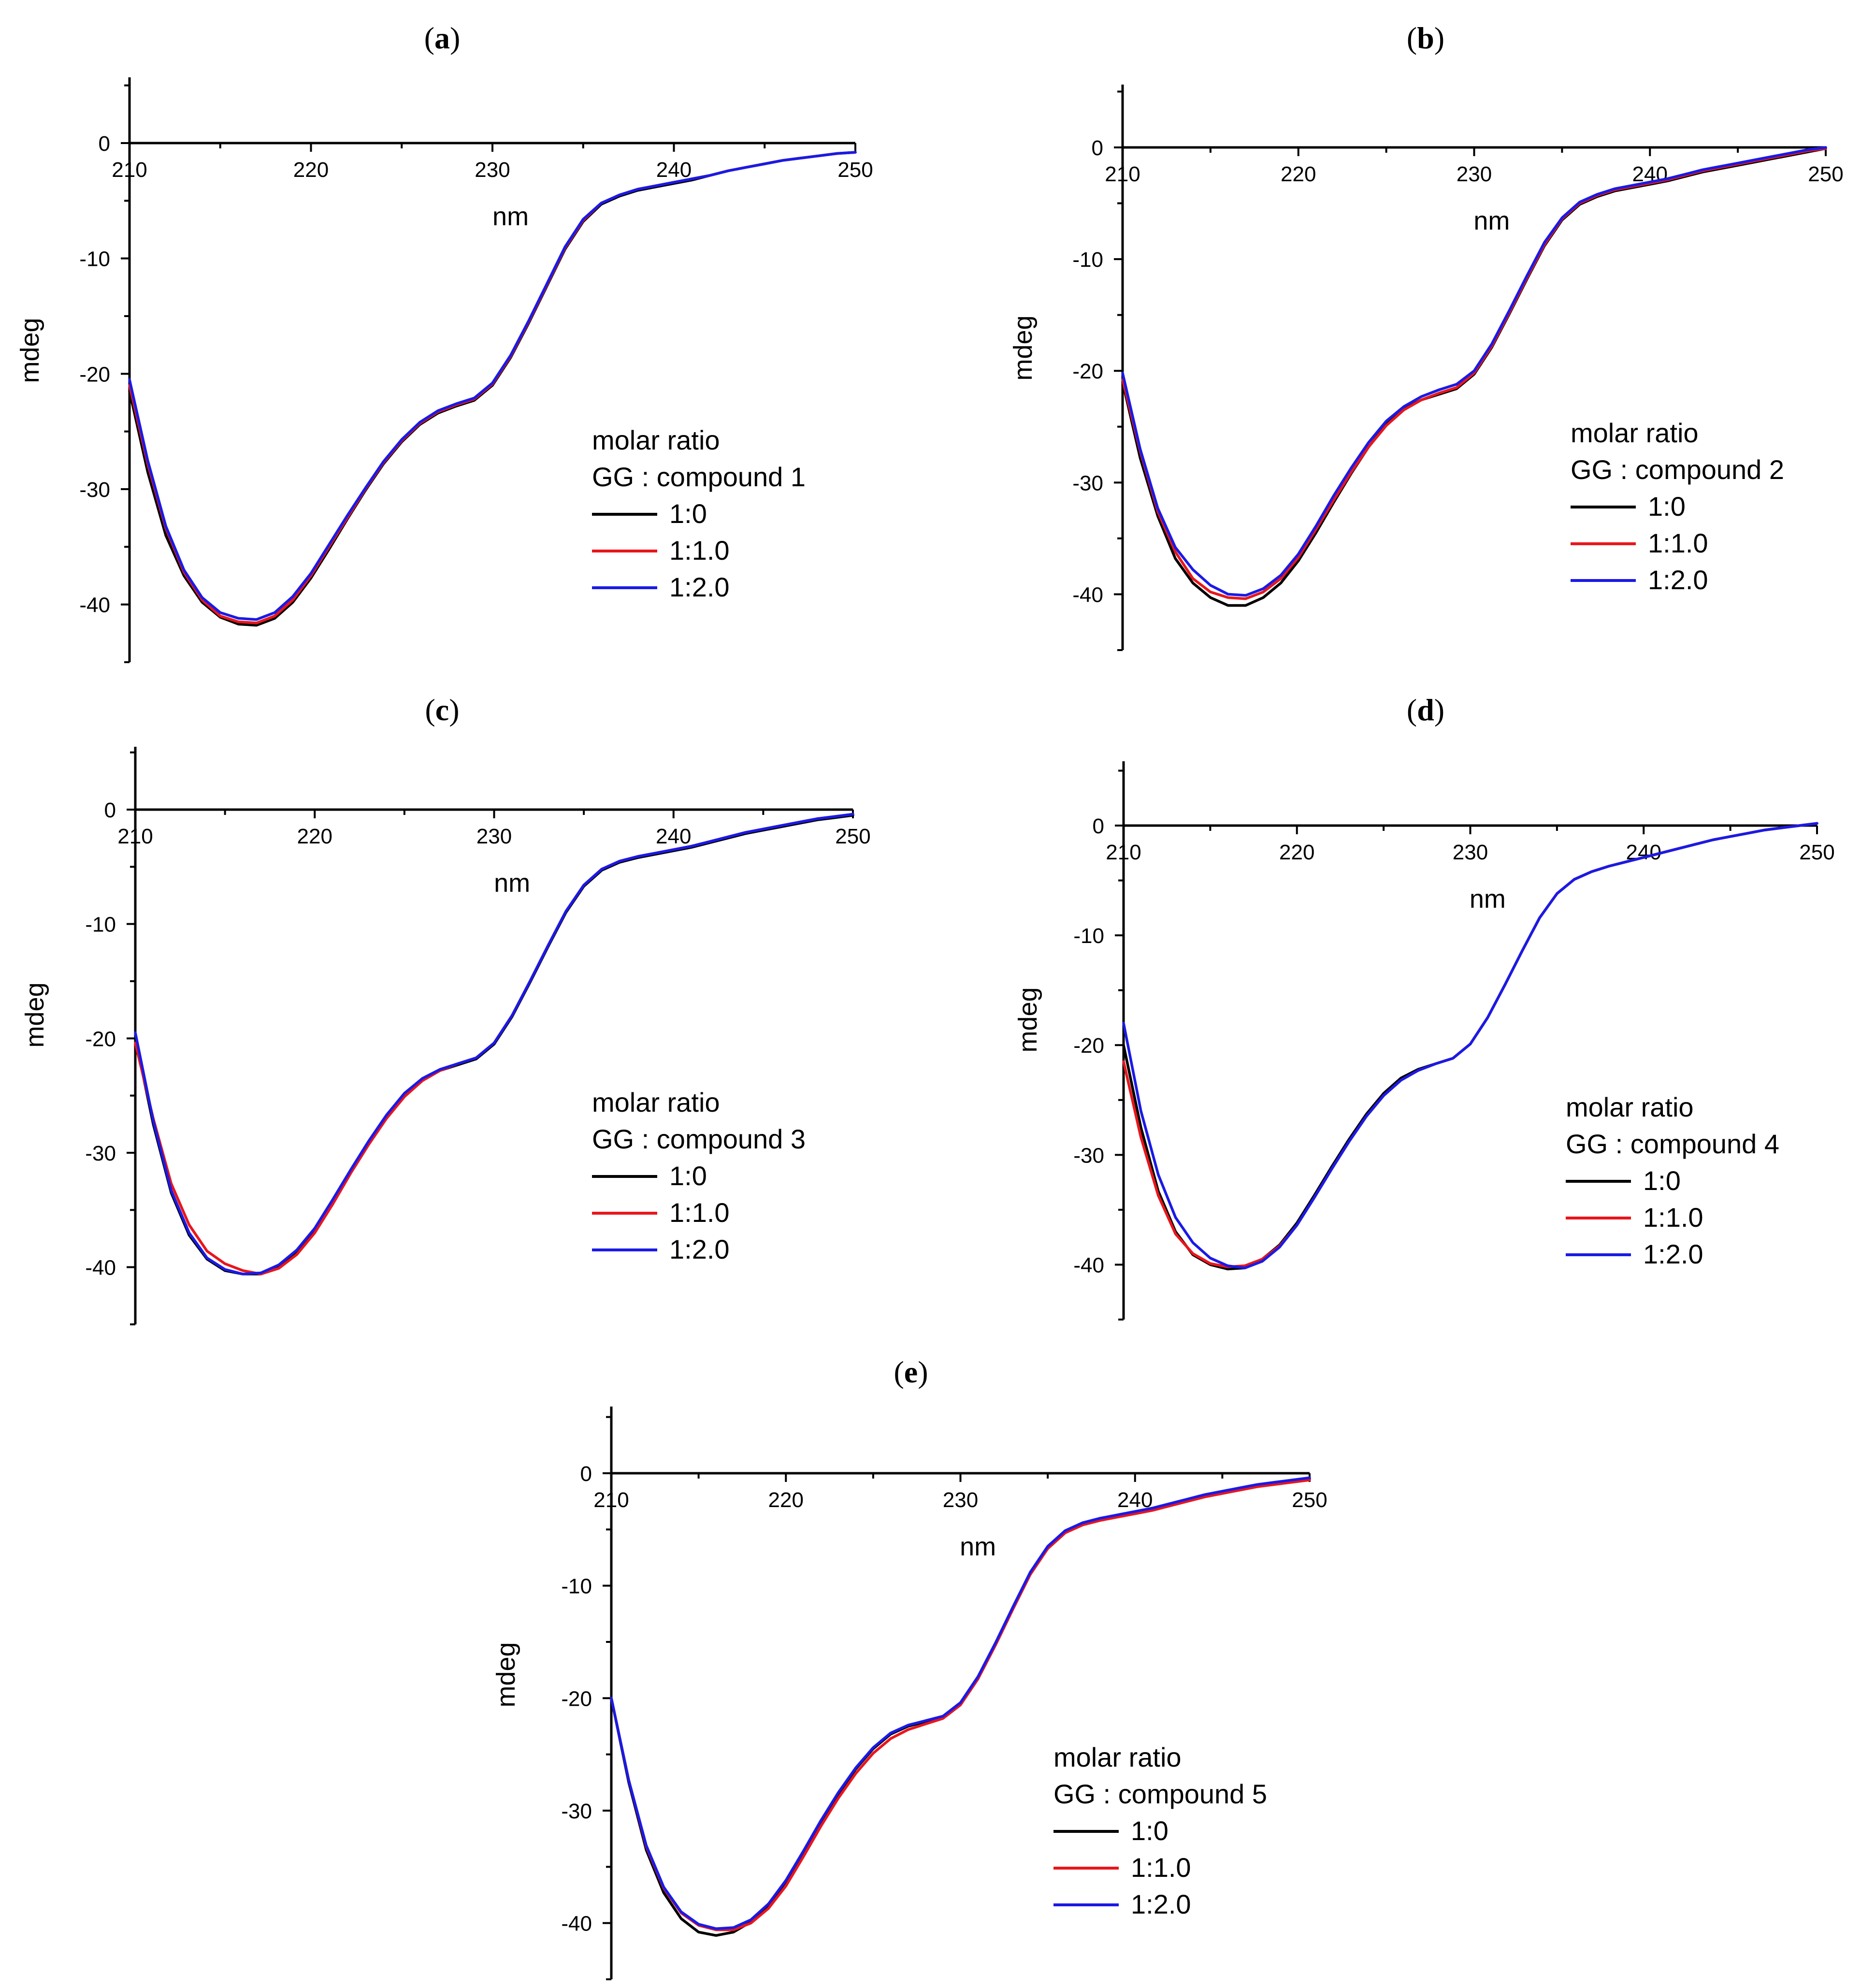 This screenshot has width=1861, height=1988. I want to click on legend-subtitle: GG : compound 5, so click(1160, 1794).